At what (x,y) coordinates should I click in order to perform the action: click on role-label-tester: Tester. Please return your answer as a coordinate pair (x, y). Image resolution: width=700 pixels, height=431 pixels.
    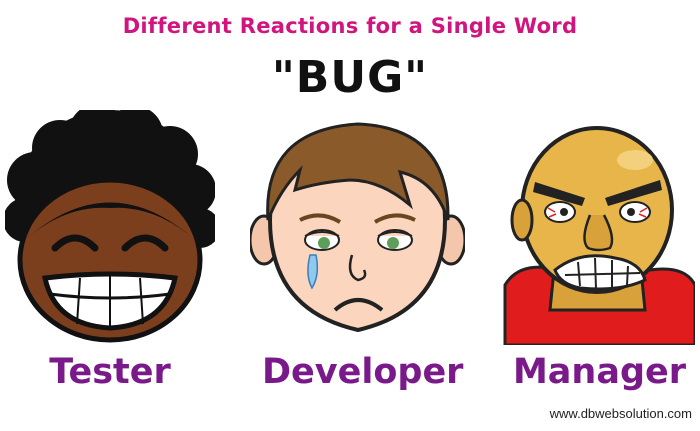
    Looking at the image, I should click on (110, 372).